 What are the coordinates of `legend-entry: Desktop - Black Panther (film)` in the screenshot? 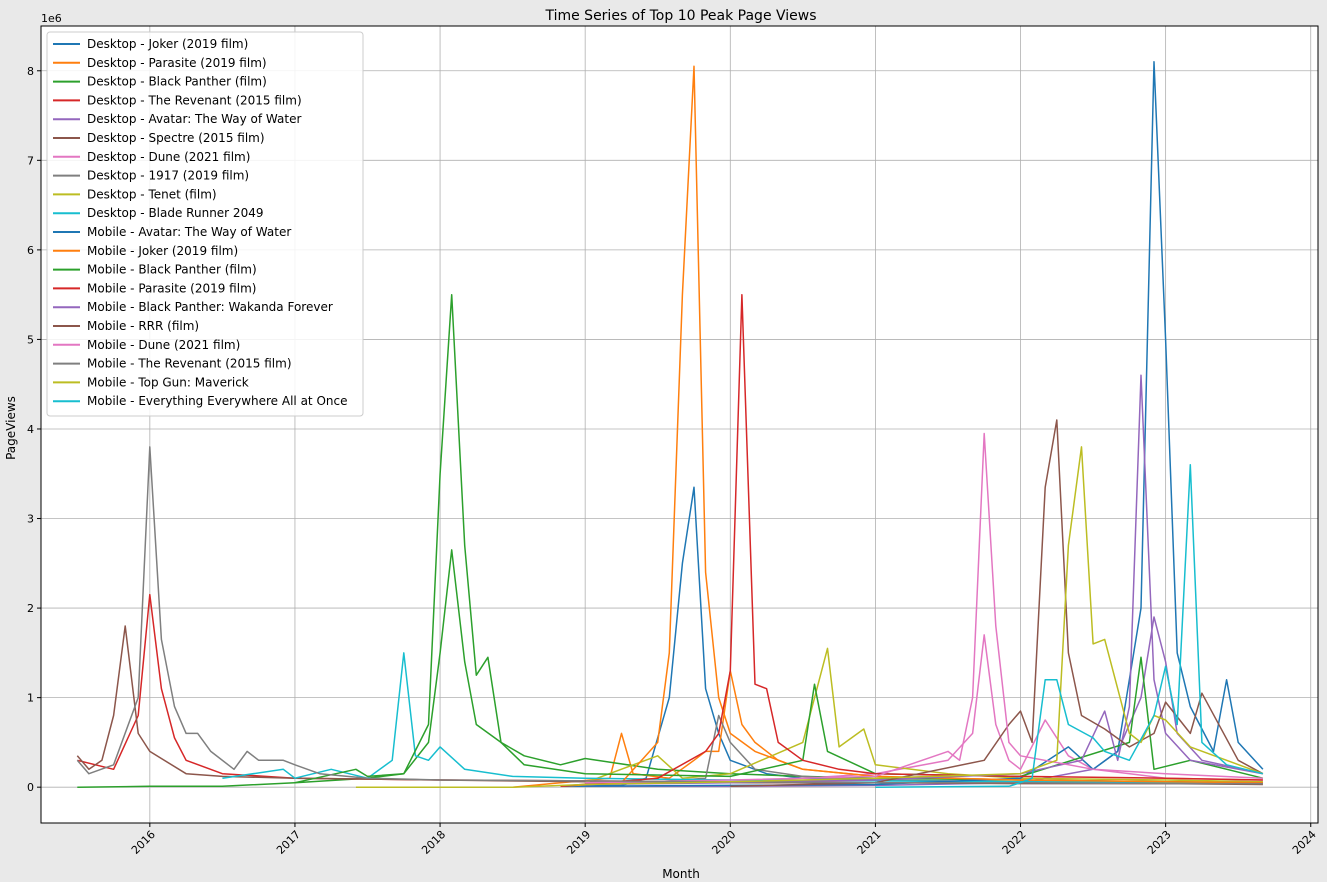 It's located at (177, 82).